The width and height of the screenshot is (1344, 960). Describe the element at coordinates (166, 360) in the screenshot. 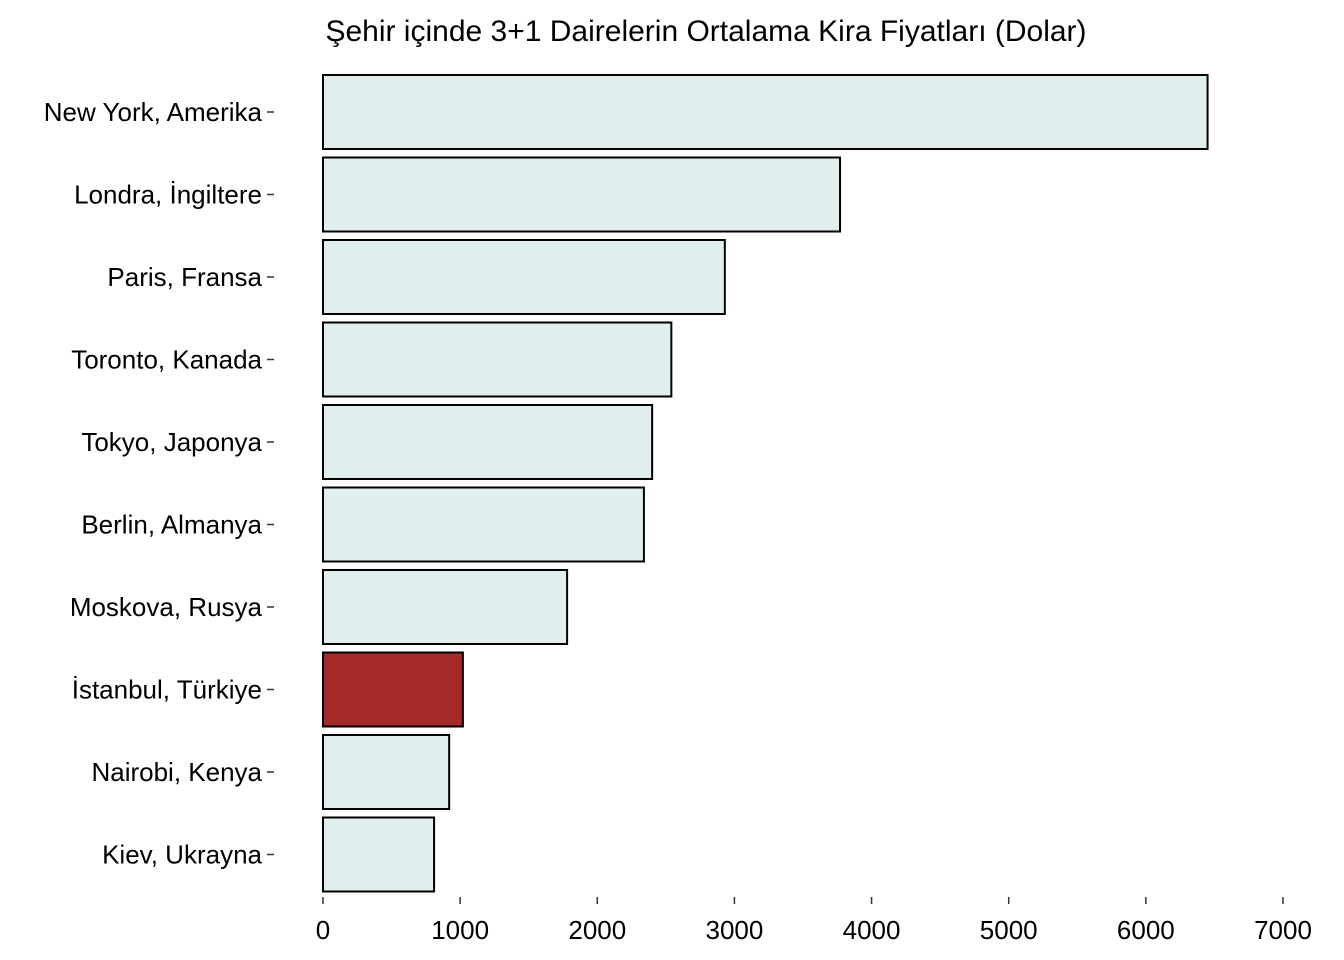

I see `category-label-3: Toronto, Kanada` at that location.